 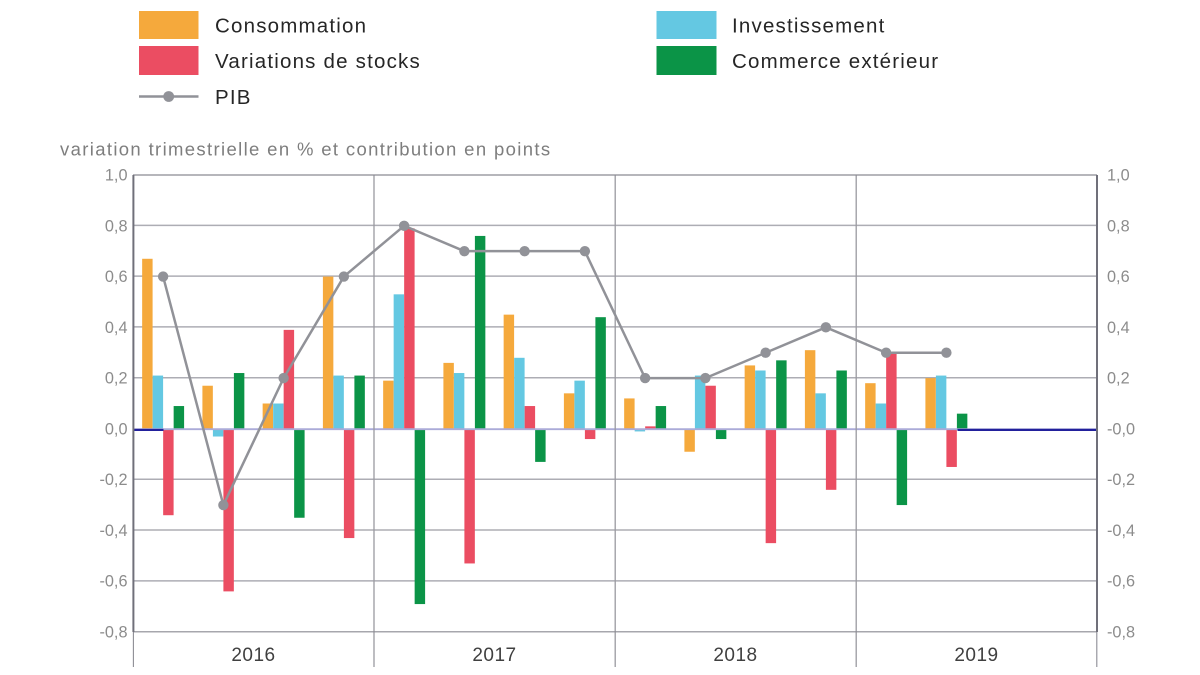 What do you see at coordinates (291, 25) in the screenshot?
I see `svg-text: Consommation` at bounding box center [291, 25].